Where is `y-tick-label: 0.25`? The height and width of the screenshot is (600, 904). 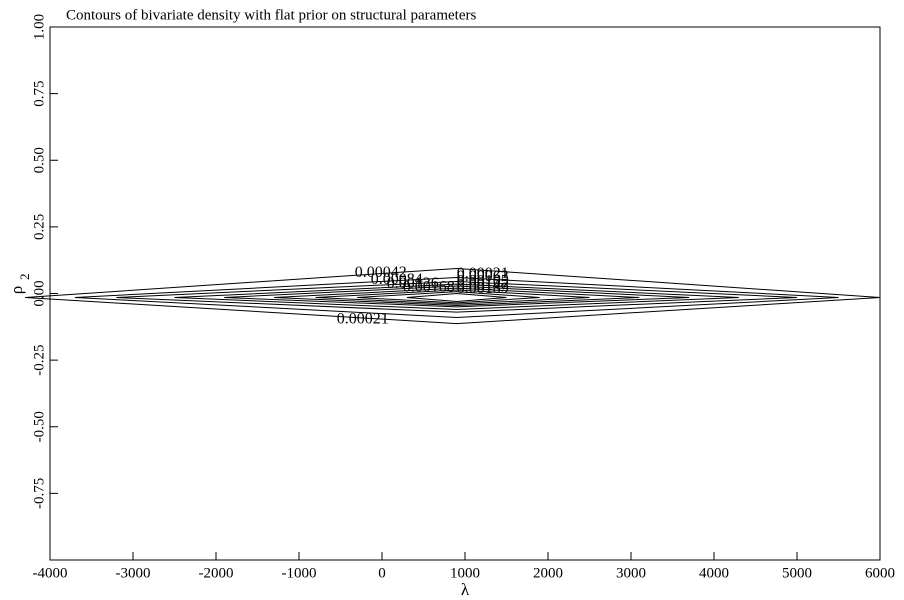
y-tick-label: 0.25 is located at coordinates (39, 227).